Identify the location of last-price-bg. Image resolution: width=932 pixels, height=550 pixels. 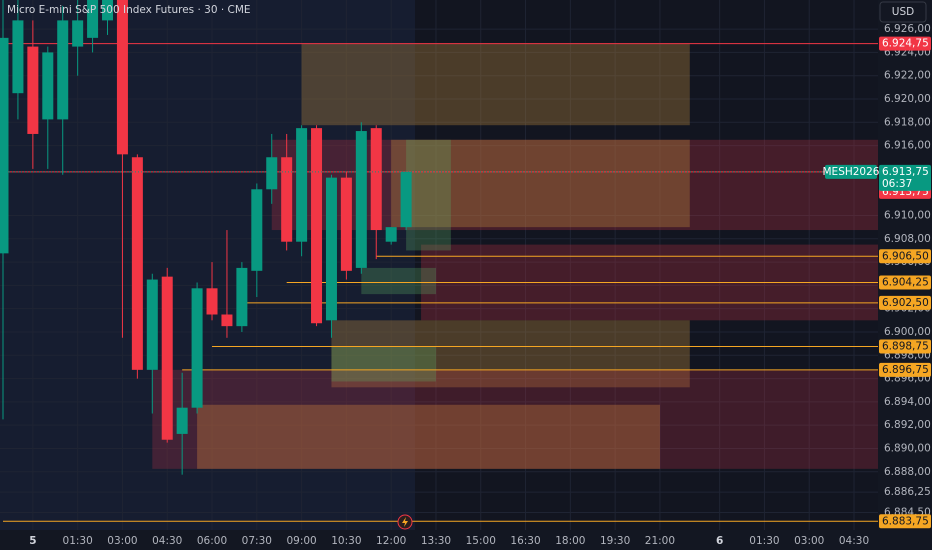
(905, 177).